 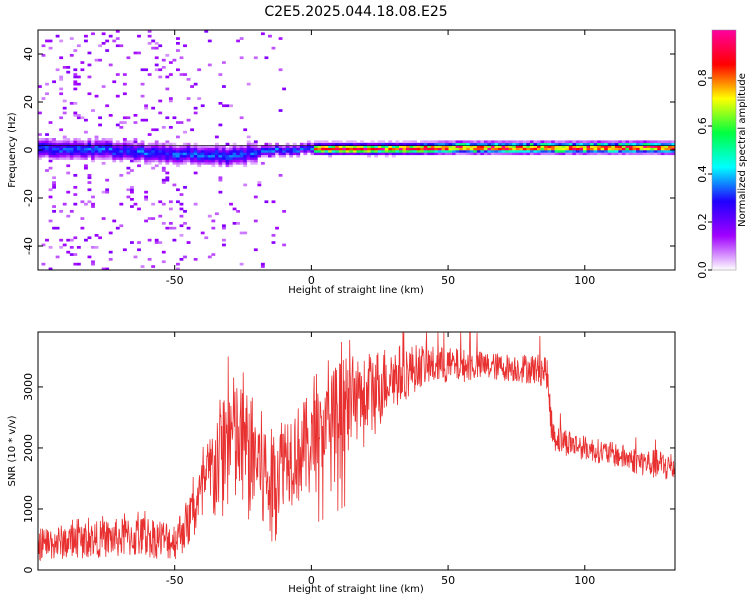 I want to click on spectrogram-y-tick-label: 20, so click(x=28, y=102).